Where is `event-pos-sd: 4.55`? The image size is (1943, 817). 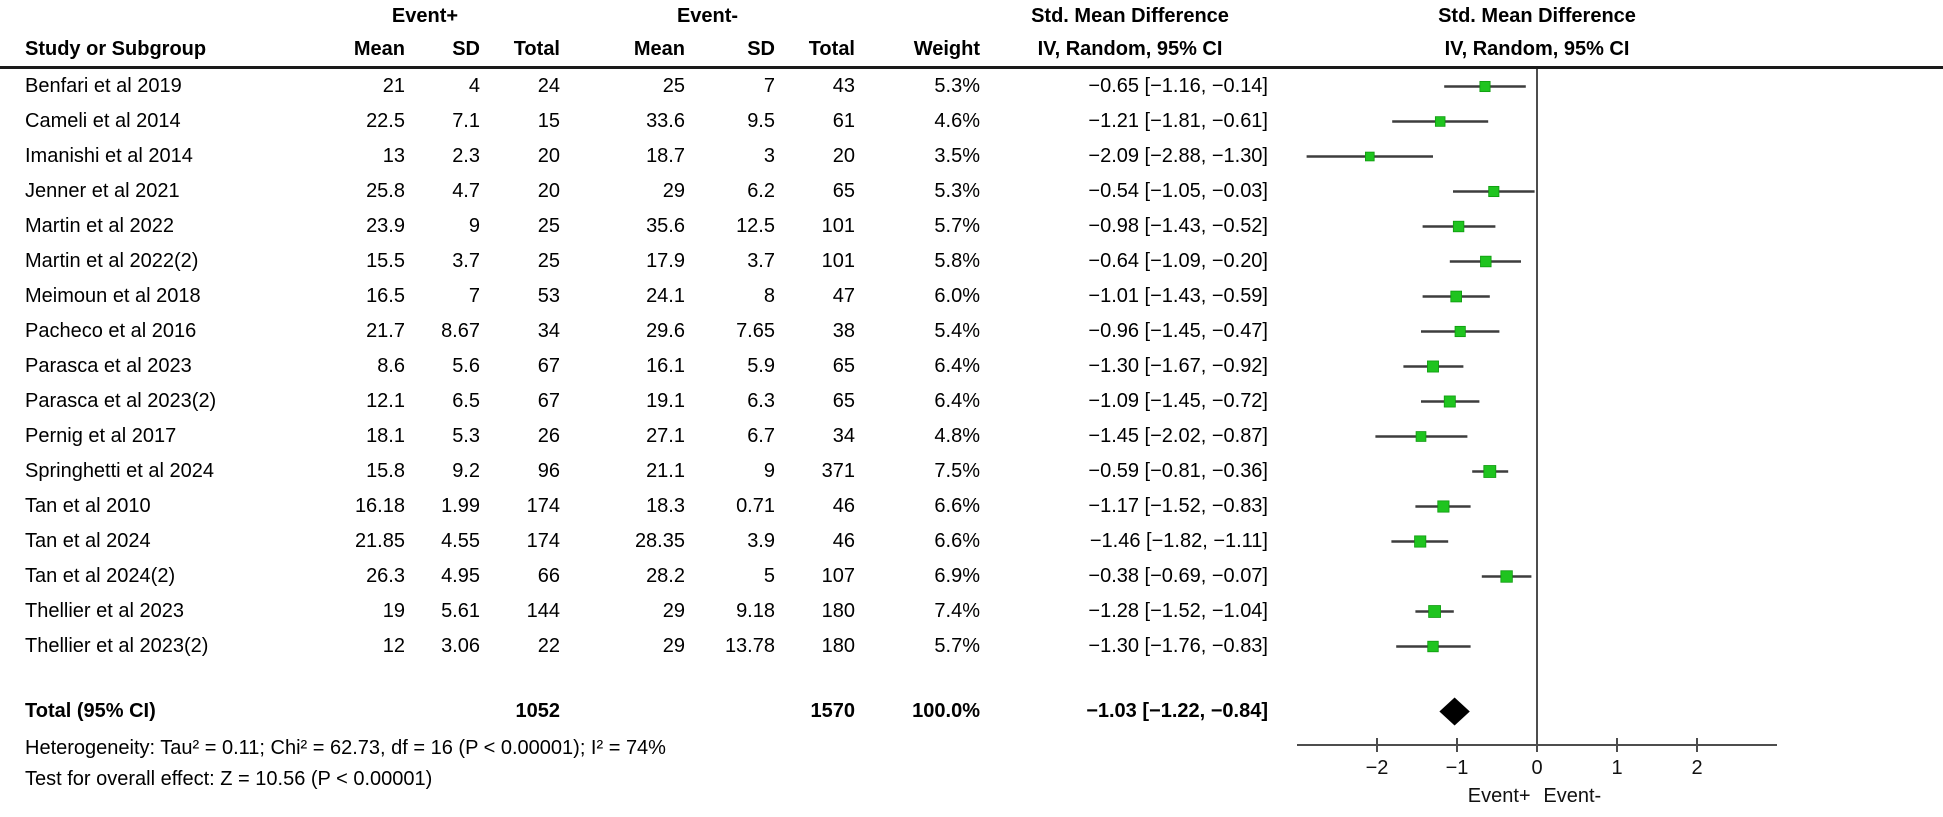
event-pos-sd: 4.55 is located at coordinates (460, 541).